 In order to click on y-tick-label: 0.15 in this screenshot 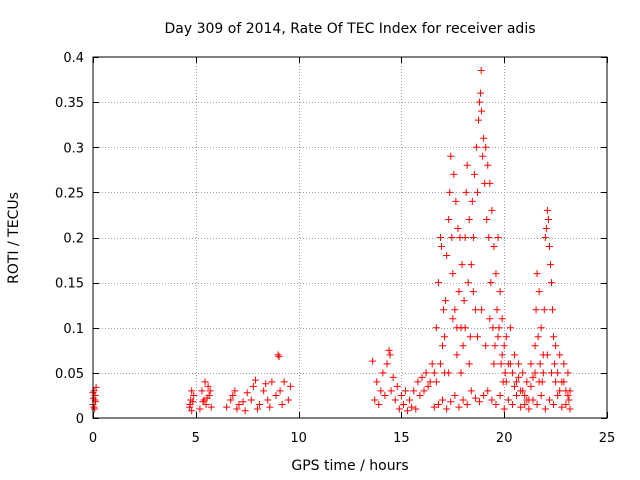, I will do `click(69, 284)`.